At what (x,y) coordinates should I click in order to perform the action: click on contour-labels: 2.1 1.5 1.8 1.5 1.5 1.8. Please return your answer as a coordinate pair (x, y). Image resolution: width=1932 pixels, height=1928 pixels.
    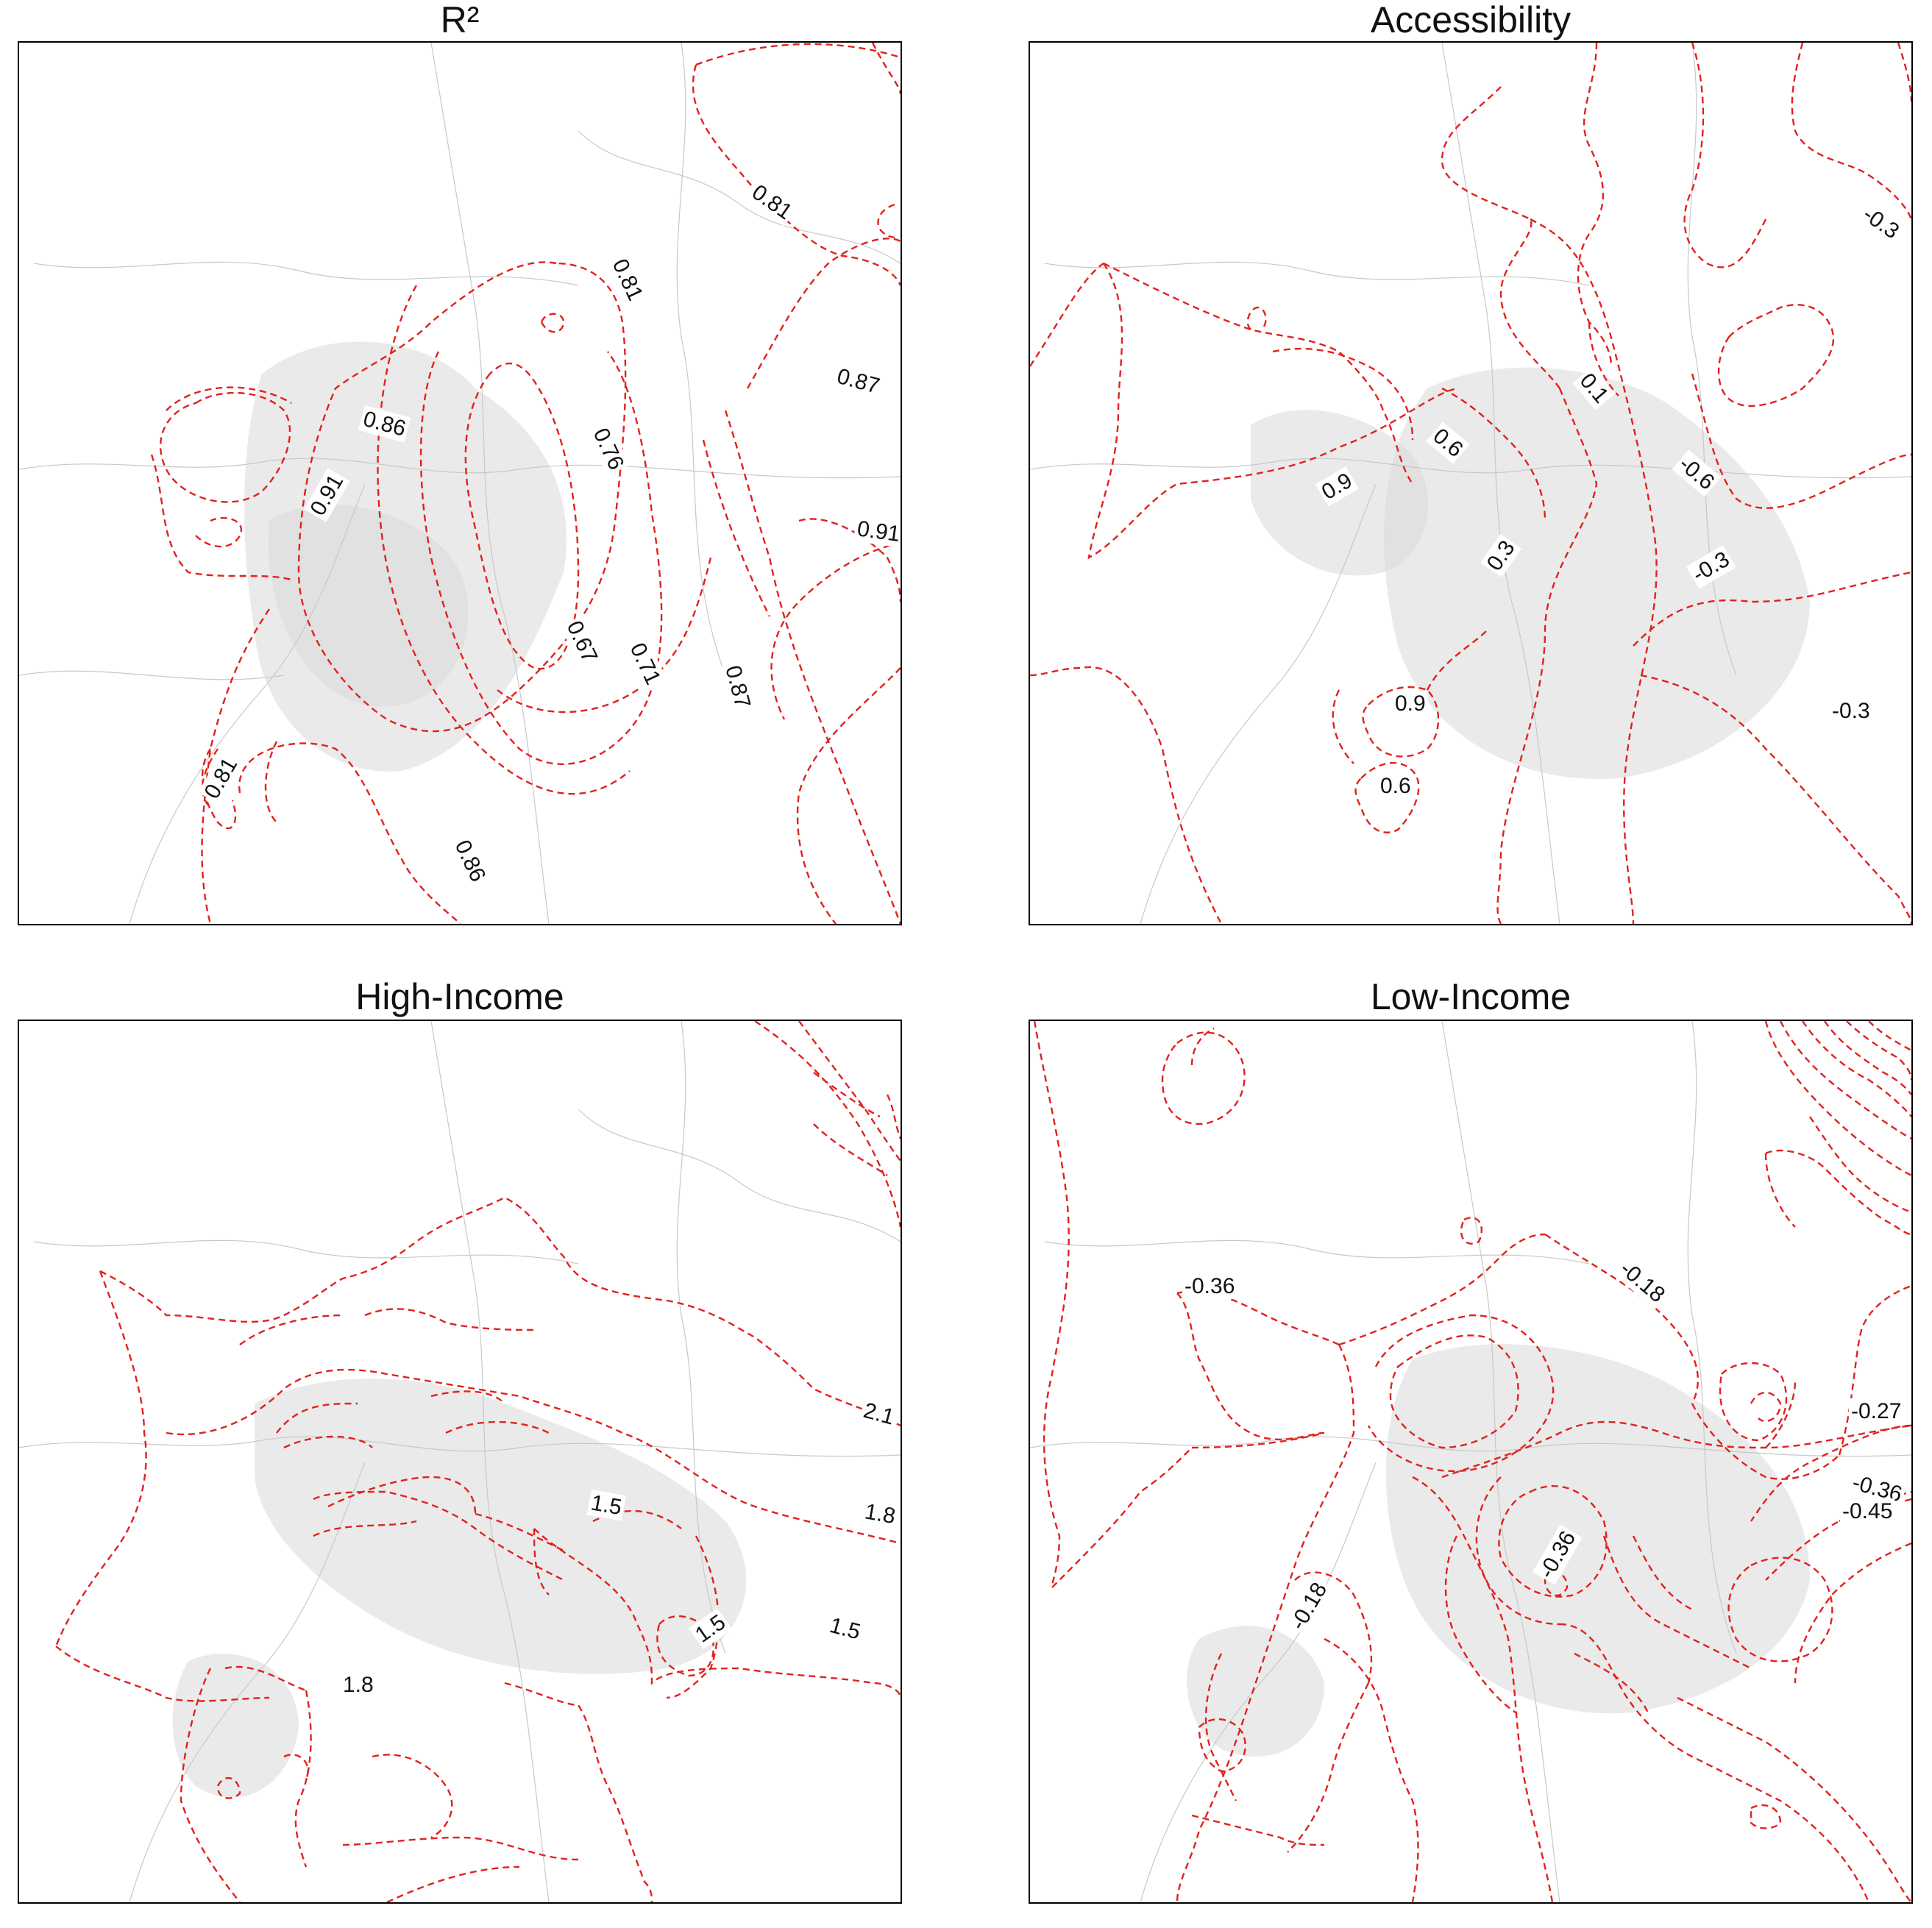
    Looking at the image, I should click on (620, 1548).